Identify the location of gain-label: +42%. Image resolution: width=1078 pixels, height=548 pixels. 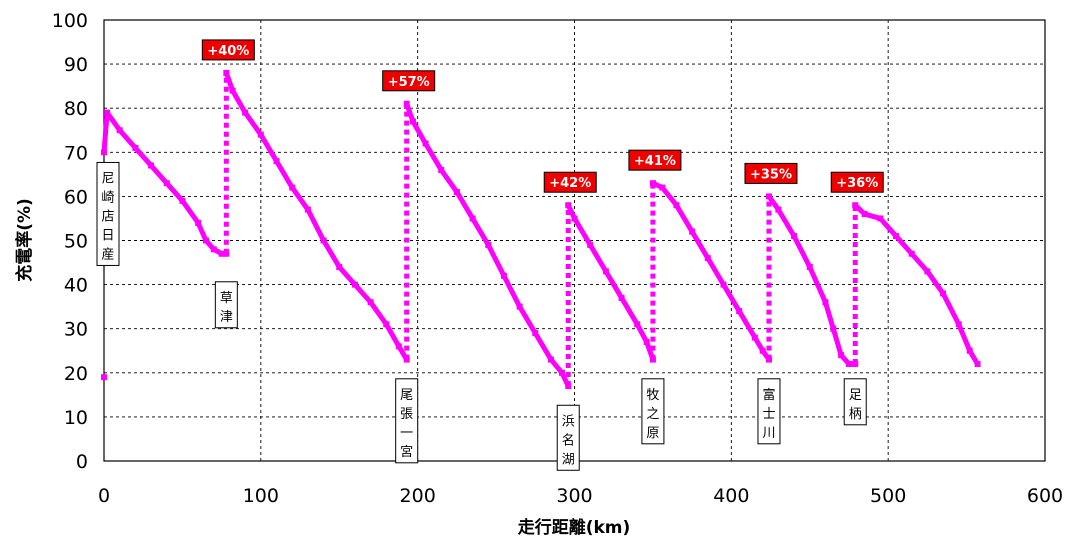
(570, 183).